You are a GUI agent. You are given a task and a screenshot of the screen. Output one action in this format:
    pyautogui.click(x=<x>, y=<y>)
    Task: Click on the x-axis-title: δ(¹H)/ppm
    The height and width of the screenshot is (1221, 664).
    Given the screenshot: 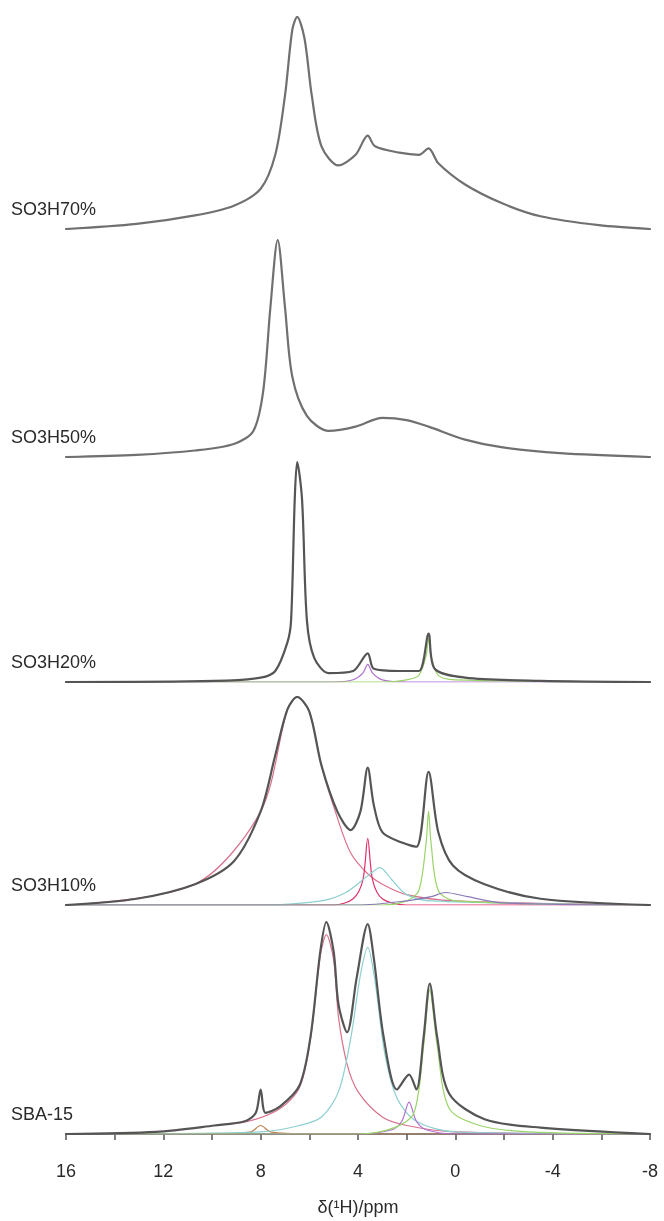 What is the action you would take?
    pyautogui.click(x=358, y=1207)
    